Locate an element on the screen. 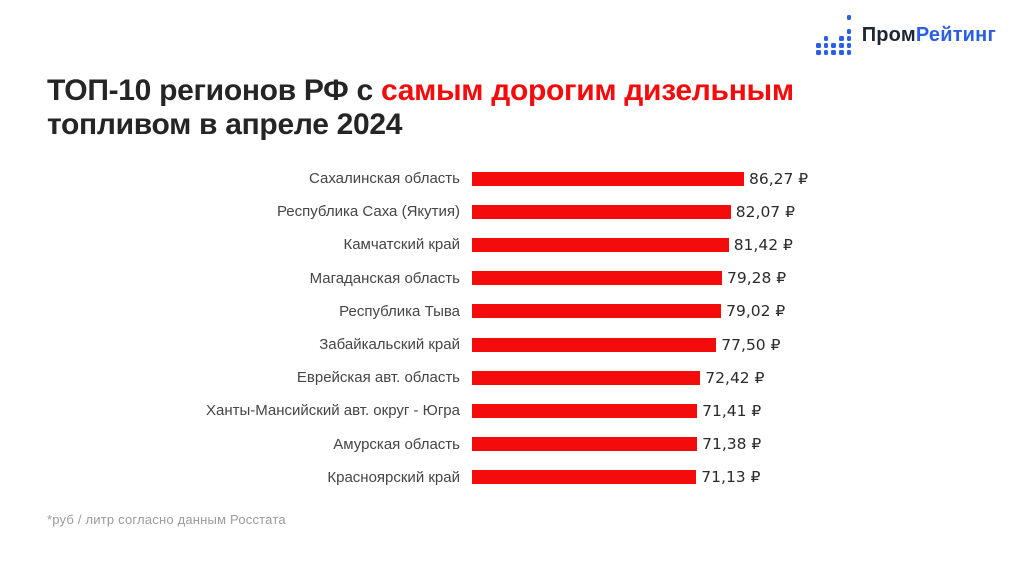  chart-row: Сахалинская область 86,27 ₽ is located at coordinates (517, 178).